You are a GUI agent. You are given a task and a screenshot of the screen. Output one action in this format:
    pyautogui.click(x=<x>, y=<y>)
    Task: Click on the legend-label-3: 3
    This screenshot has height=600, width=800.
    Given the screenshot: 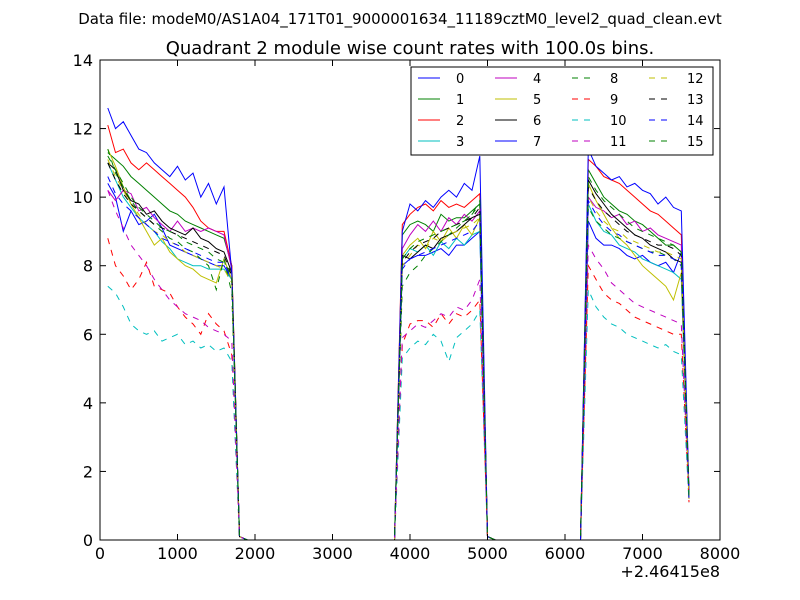 What is the action you would take?
    pyautogui.click(x=460, y=142)
    